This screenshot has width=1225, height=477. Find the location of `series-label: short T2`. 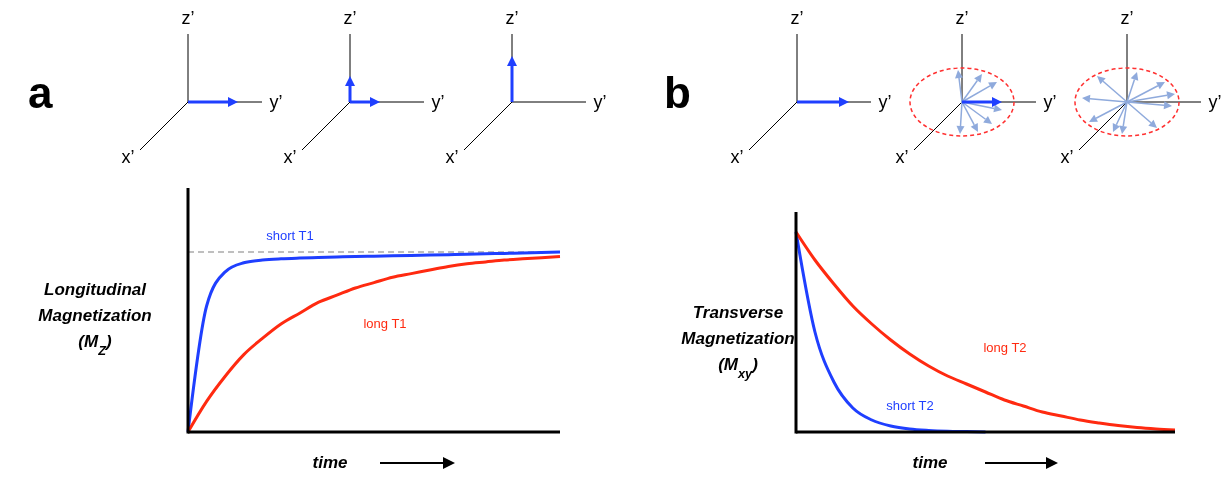

series-label: short T2 is located at coordinates (910, 405).